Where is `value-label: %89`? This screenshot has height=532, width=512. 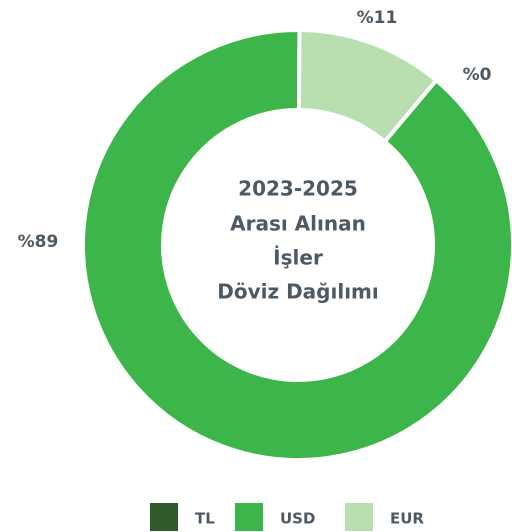 value-label: %89 is located at coordinates (38, 242).